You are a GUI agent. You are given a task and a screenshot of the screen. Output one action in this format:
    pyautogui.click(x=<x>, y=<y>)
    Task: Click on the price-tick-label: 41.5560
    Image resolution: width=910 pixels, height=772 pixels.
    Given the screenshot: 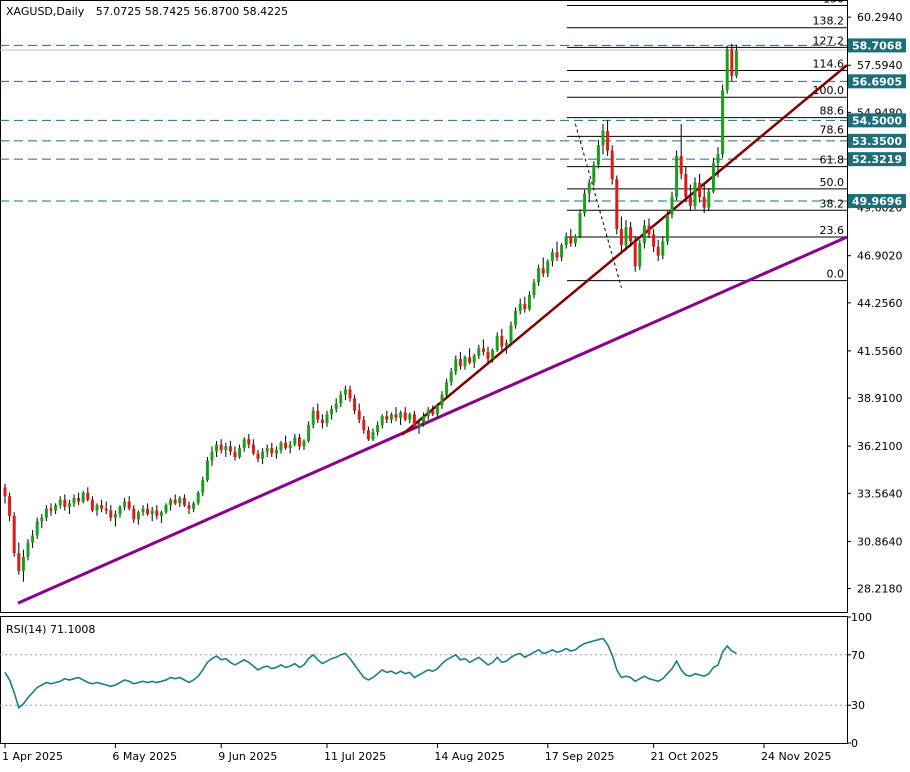 What is the action you would take?
    pyautogui.click(x=880, y=351)
    